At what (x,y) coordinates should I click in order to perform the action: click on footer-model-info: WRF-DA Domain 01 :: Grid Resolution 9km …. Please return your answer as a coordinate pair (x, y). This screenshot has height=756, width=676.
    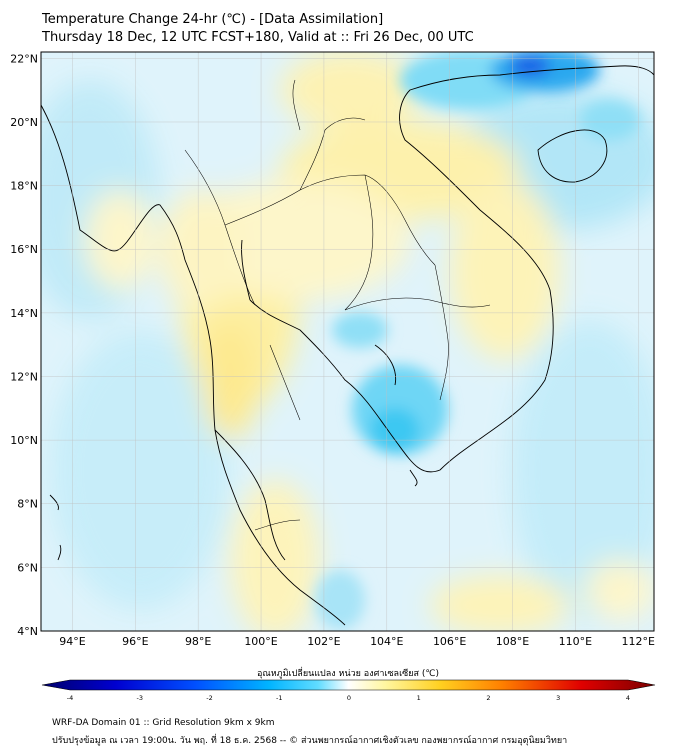
    Looking at the image, I should click on (163, 723).